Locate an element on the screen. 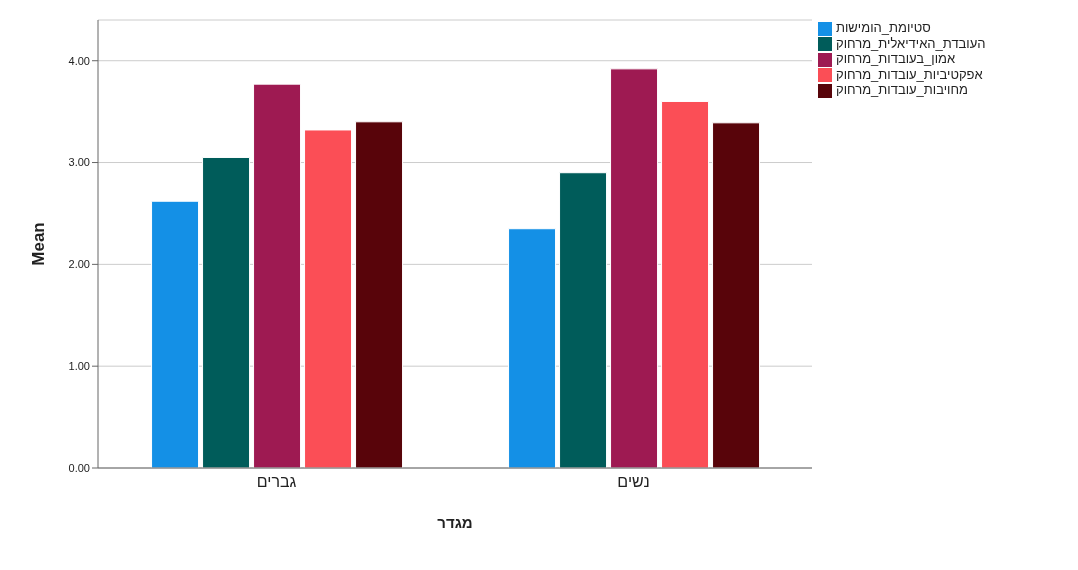  legend-label: סטיומת_הומישות is located at coordinates (883, 27).